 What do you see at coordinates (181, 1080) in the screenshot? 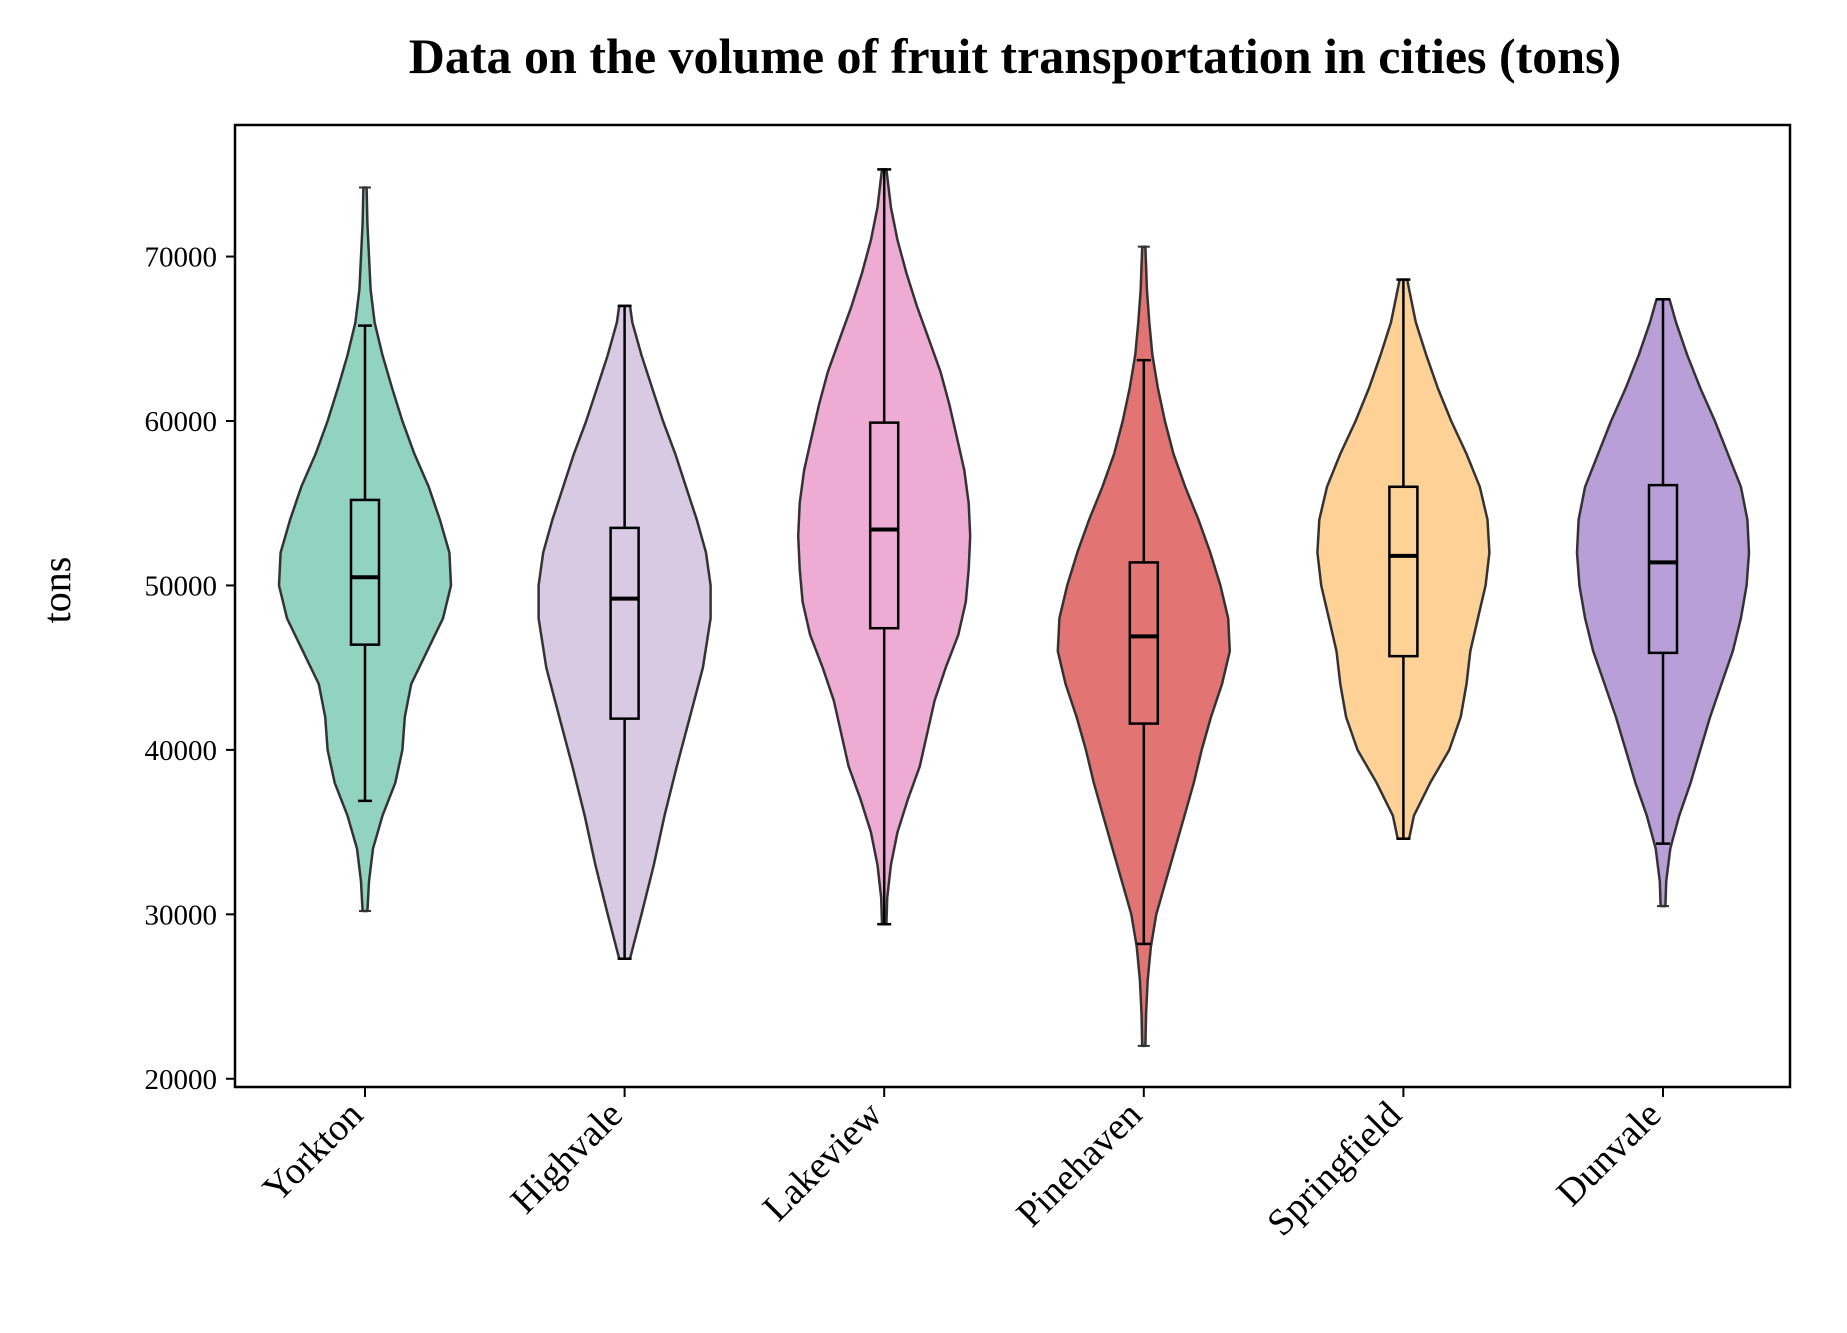
I see `y-tick-label: 20000` at bounding box center [181, 1080].